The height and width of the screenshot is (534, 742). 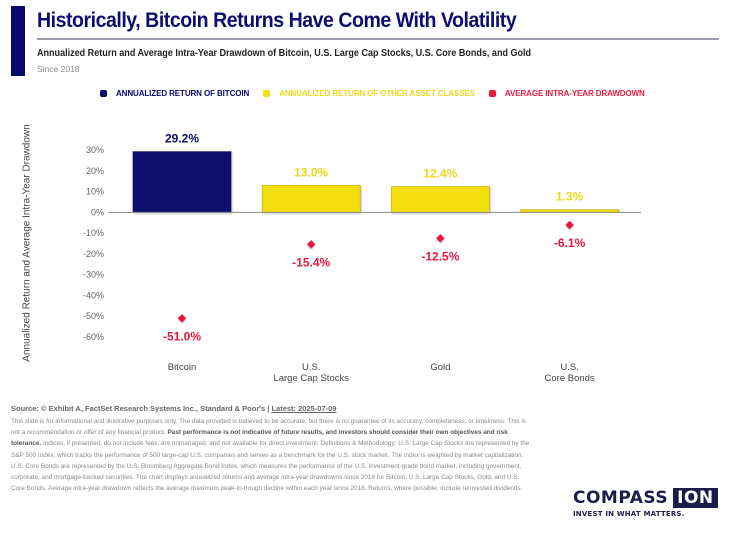 What do you see at coordinates (492, 93) in the screenshot?
I see `legend-swatch-drawdown` at bounding box center [492, 93].